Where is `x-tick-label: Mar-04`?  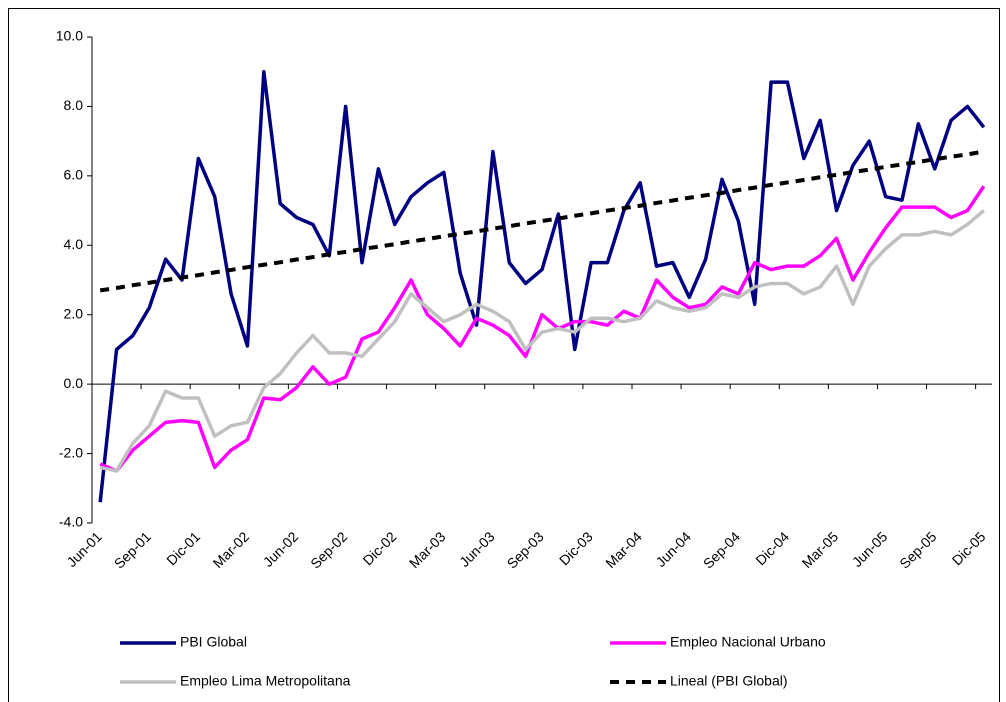 x-tick-label: Mar-04 is located at coordinates (623, 549).